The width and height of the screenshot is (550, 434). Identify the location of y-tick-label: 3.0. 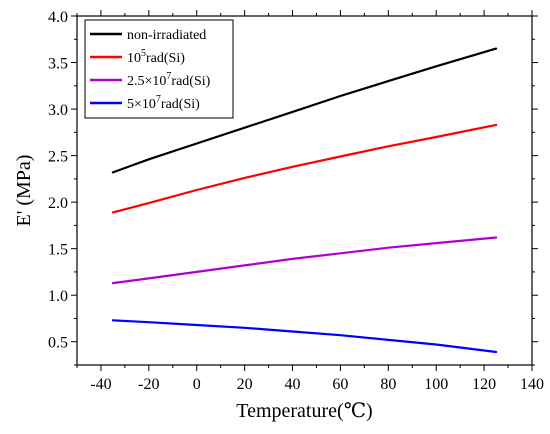
(58, 110).